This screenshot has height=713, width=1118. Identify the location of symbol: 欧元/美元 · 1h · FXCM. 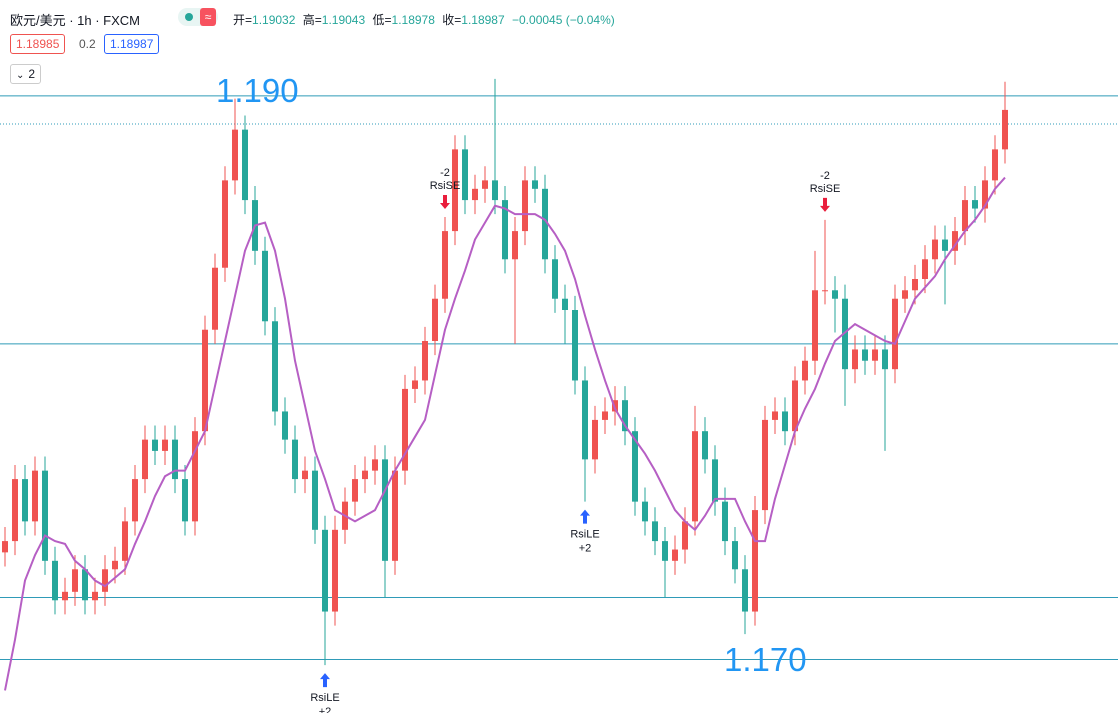
(75, 20).